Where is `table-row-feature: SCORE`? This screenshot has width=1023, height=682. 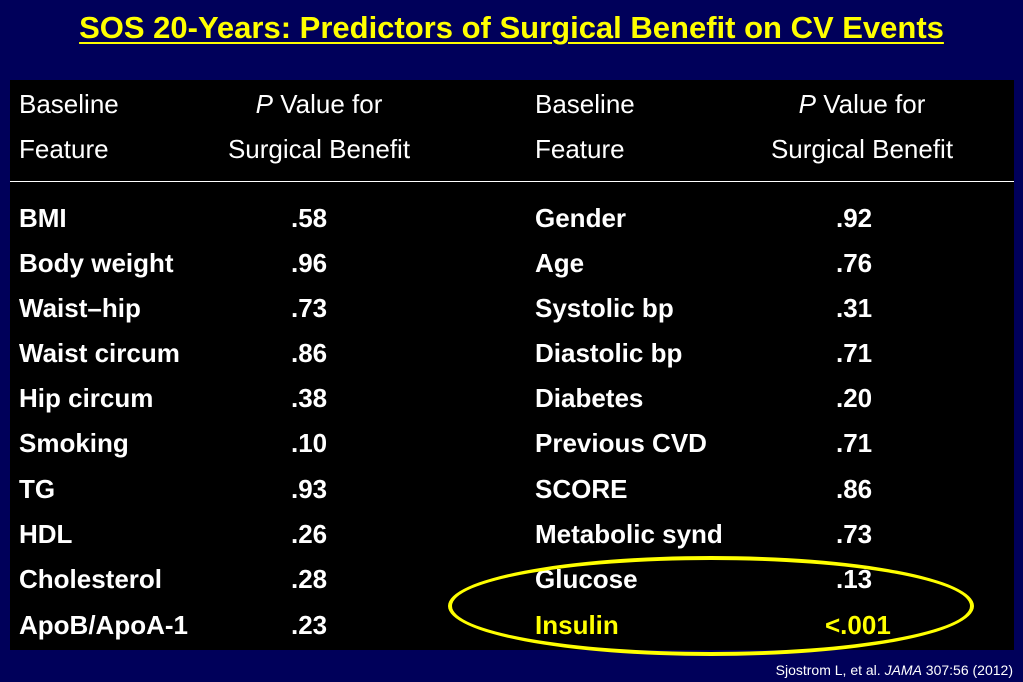 table-row-feature: SCORE is located at coordinates (581, 489).